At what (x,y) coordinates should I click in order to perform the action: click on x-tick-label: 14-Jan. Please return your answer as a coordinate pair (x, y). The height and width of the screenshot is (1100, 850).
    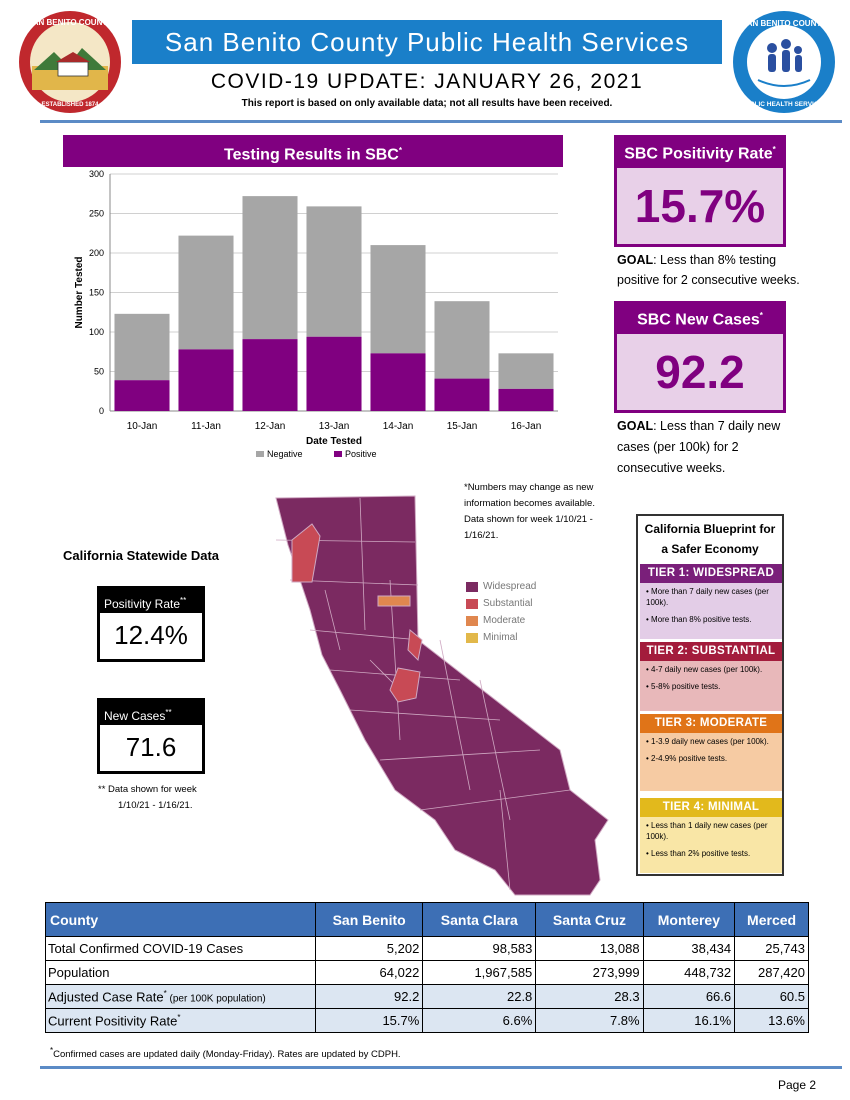
    Looking at the image, I should click on (398, 426).